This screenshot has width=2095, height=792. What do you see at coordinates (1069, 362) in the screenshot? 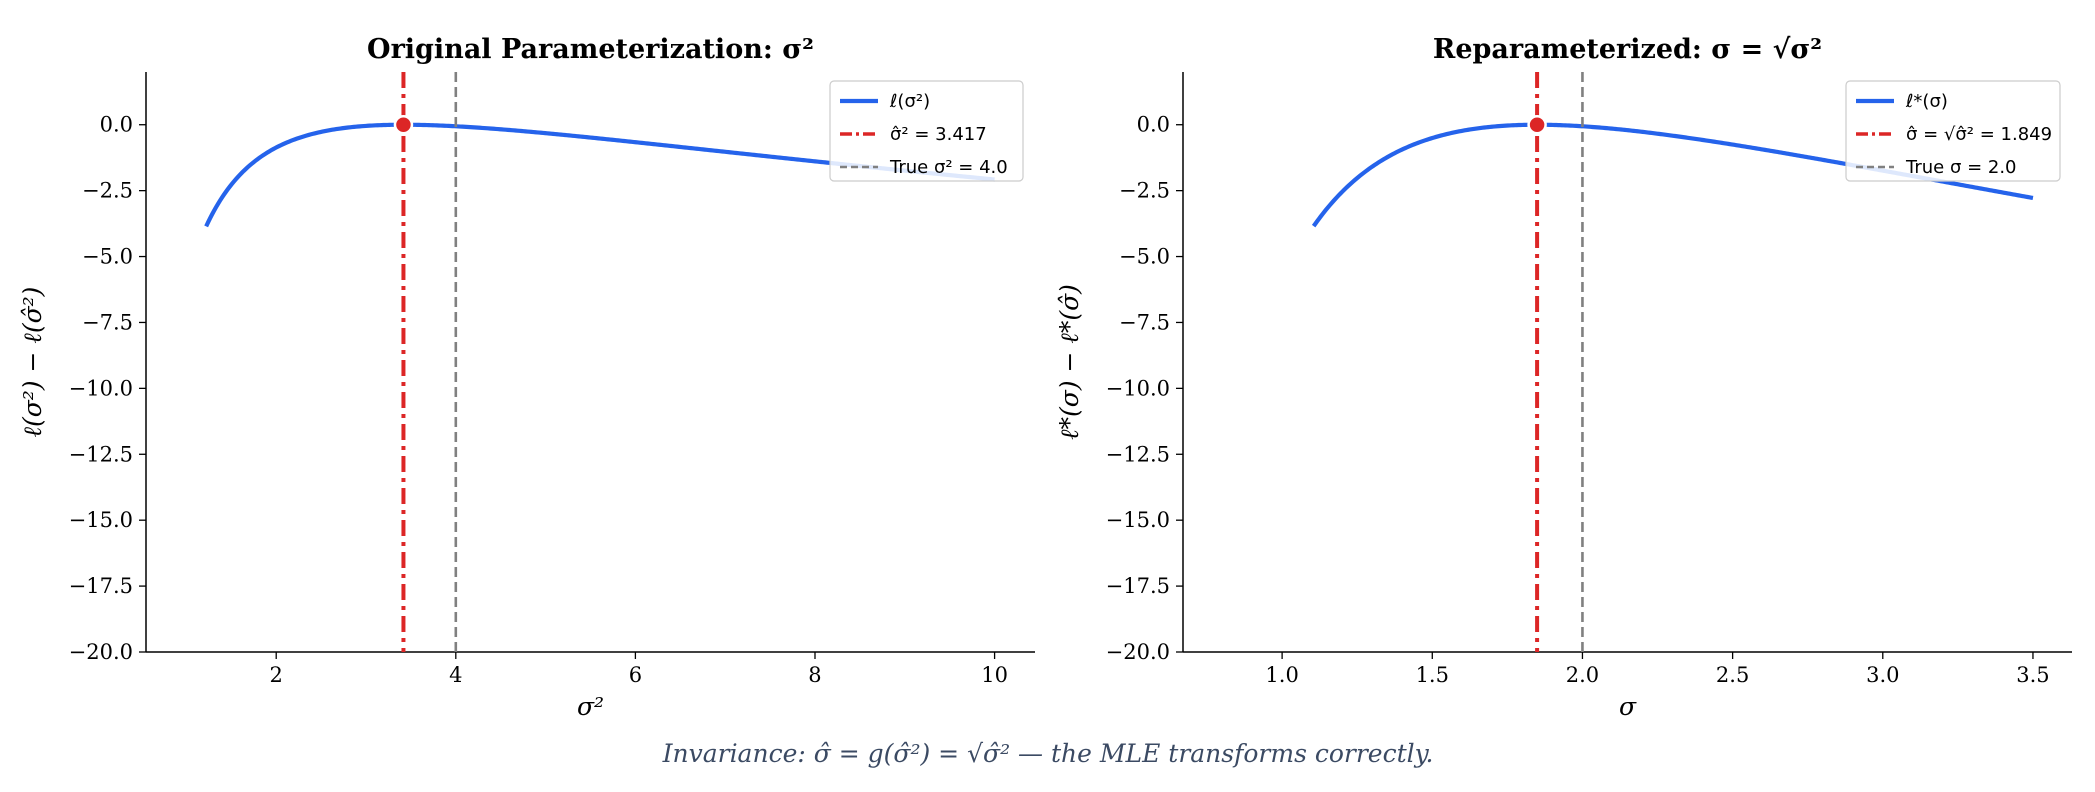
I see `y-axis-label: ℓ*(σ) − ℓ*(σ̂)` at bounding box center [1069, 362].